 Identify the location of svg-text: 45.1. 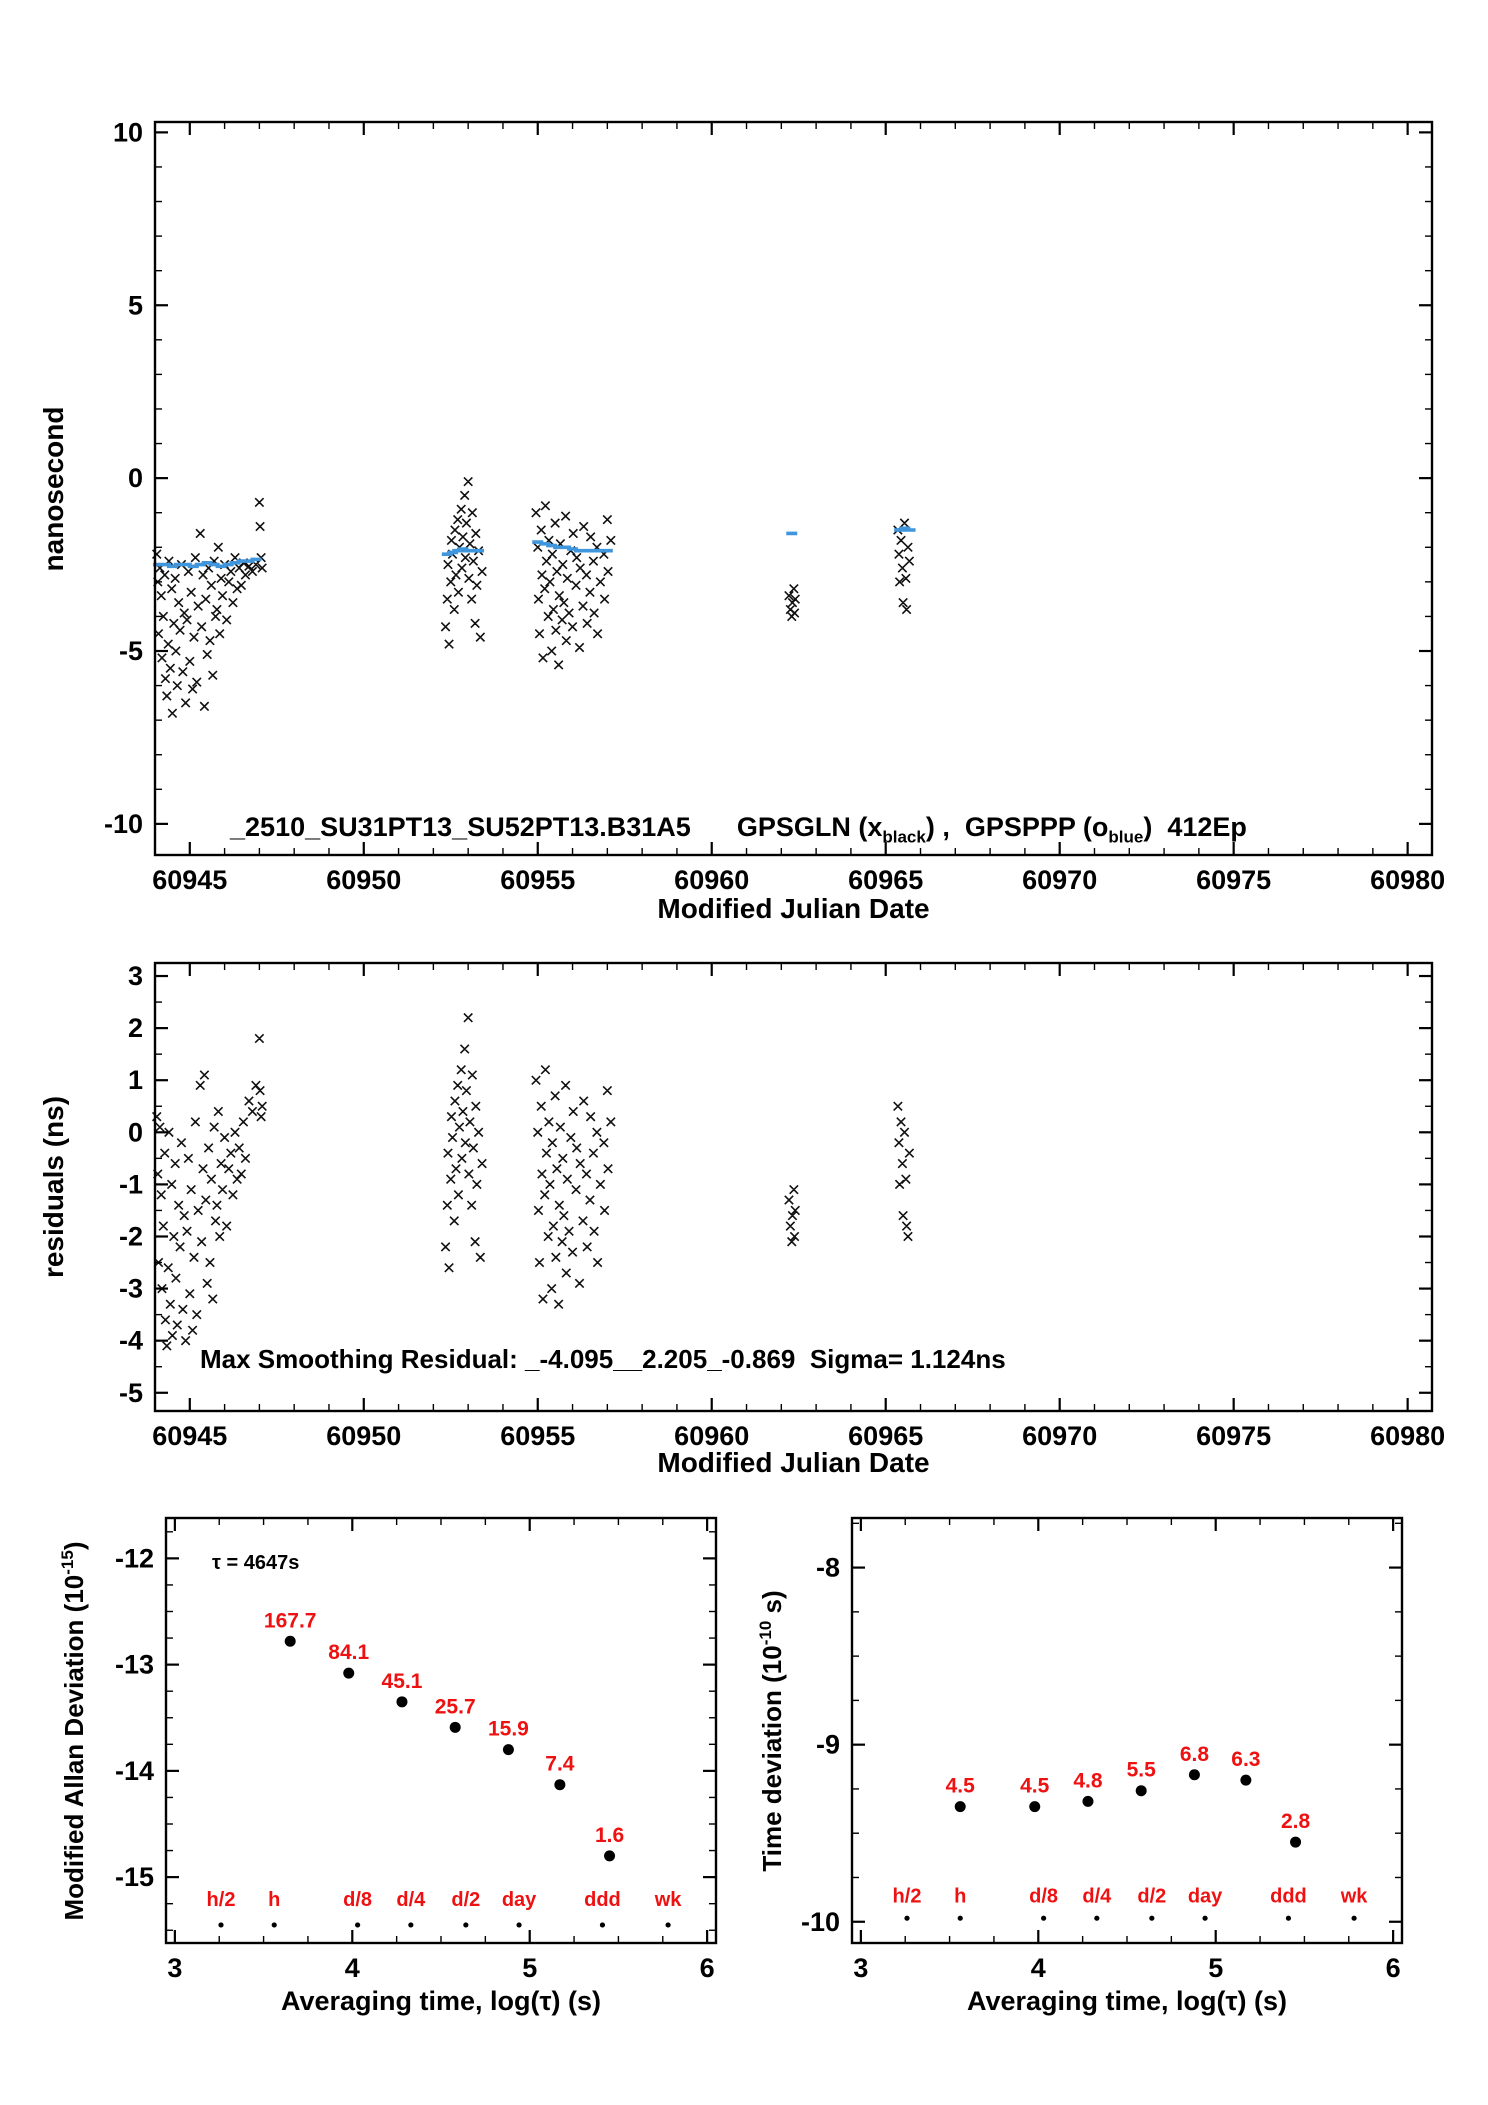
(402, 1681).